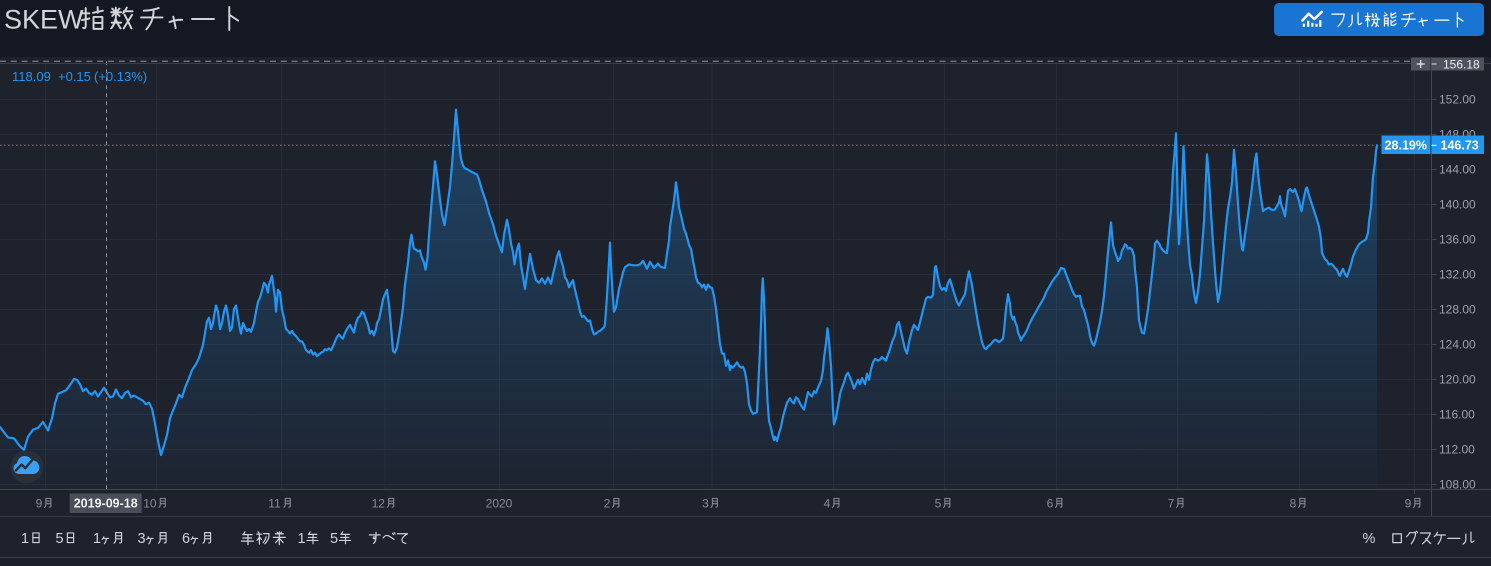 The height and width of the screenshot is (566, 1491). Describe the element at coordinates (106, 504) in the screenshot. I see `svg-text: 2019-09-18` at that location.